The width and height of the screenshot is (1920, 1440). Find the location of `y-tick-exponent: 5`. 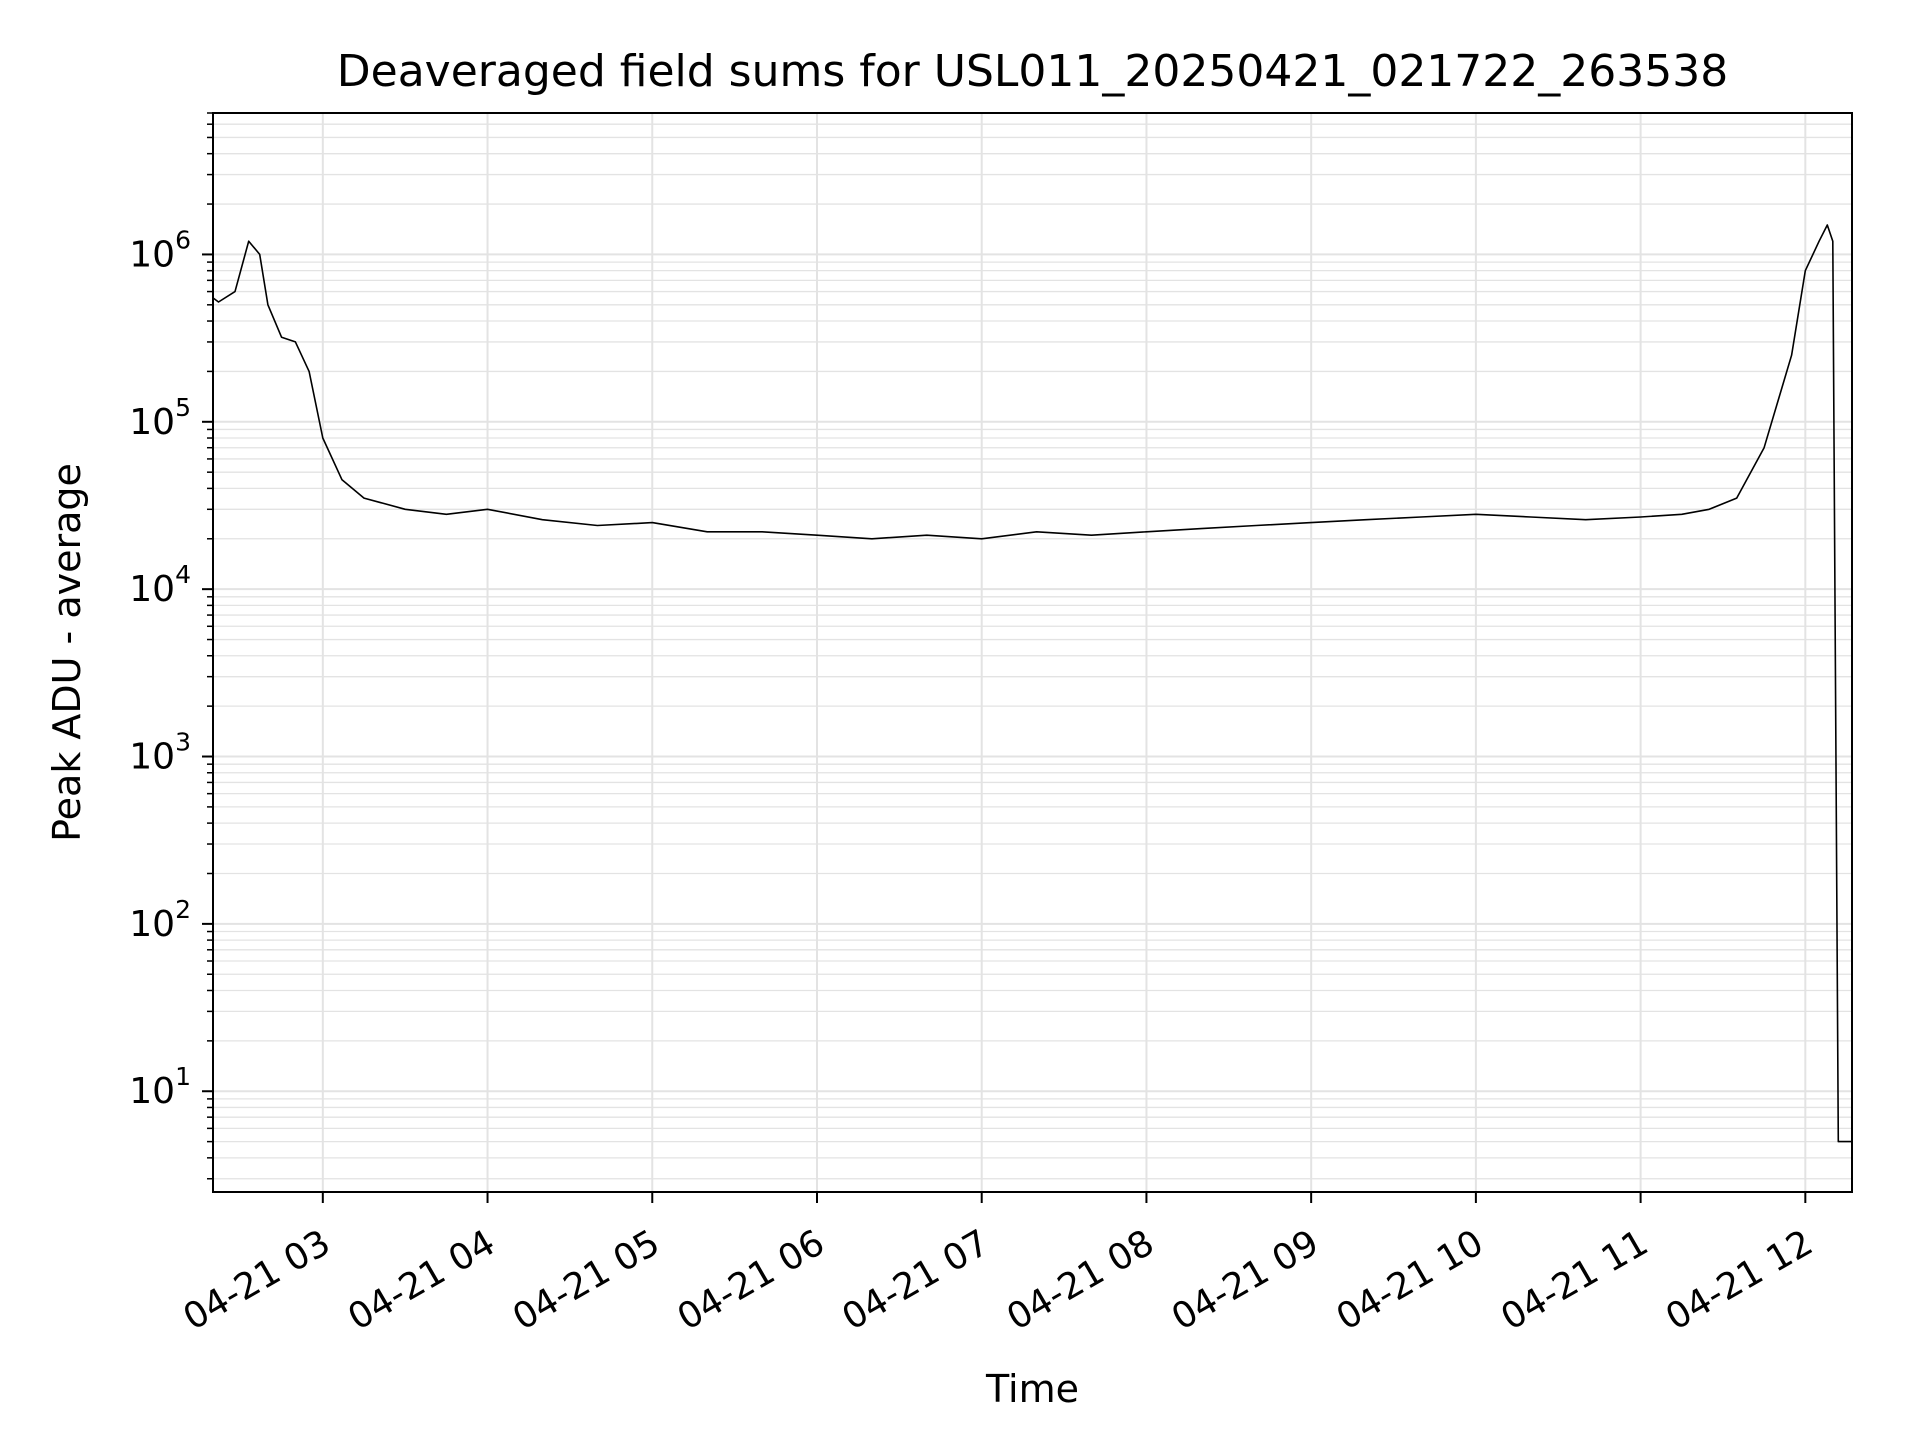

y-tick-exponent: 5 is located at coordinates (183, 407).